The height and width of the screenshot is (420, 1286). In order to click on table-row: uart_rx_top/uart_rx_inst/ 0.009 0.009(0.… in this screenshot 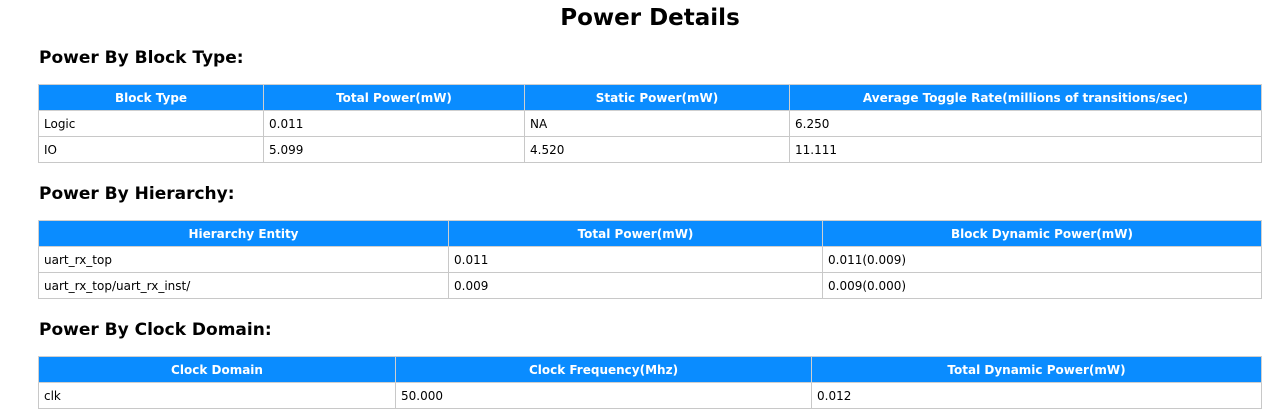, I will do `click(650, 285)`.